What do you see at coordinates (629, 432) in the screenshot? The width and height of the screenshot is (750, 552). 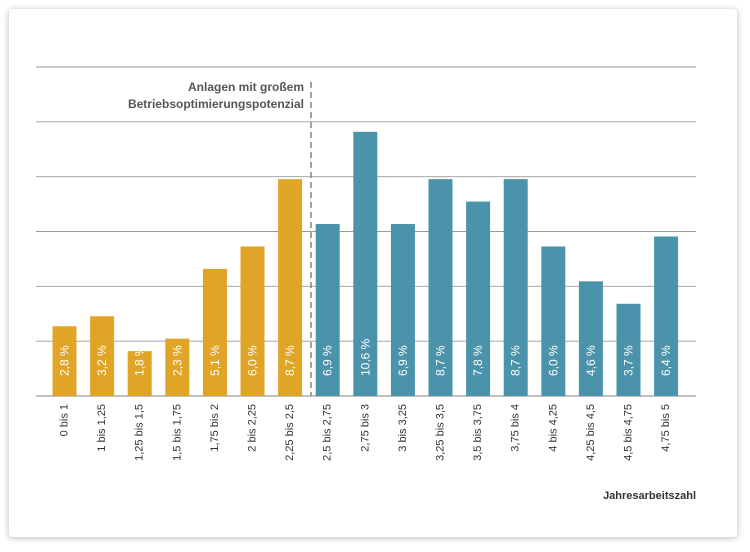 I see `x-tick-label: 4,5 bis 4,75` at bounding box center [629, 432].